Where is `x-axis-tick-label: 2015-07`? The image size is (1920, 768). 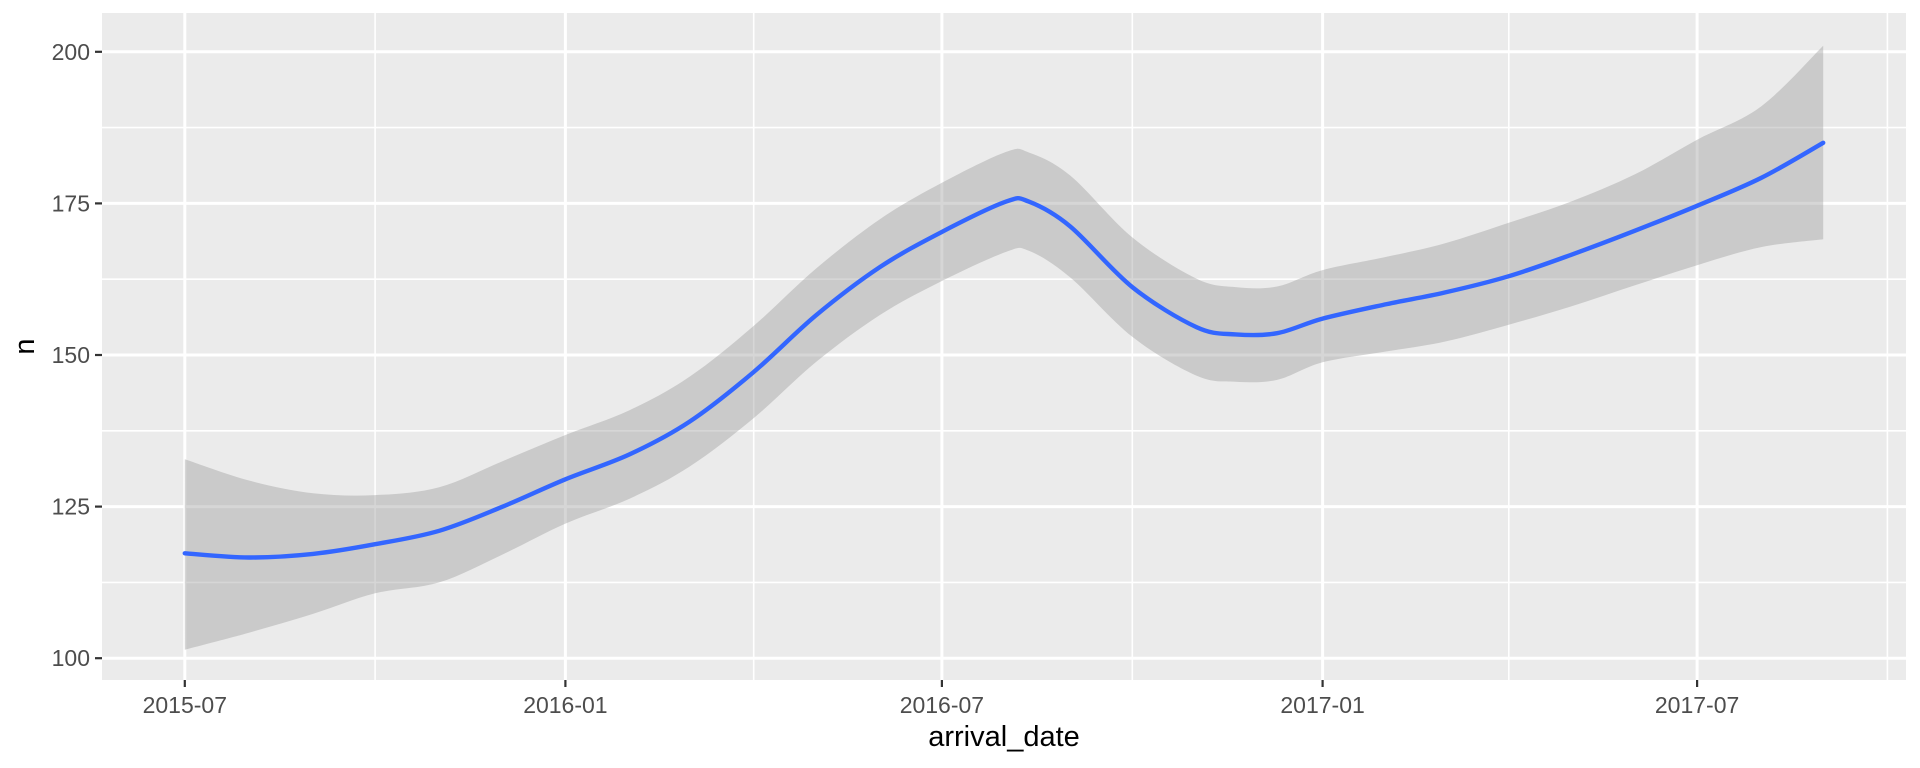 x-axis-tick-label: 2015-07 is located at coordinates (185, 705).